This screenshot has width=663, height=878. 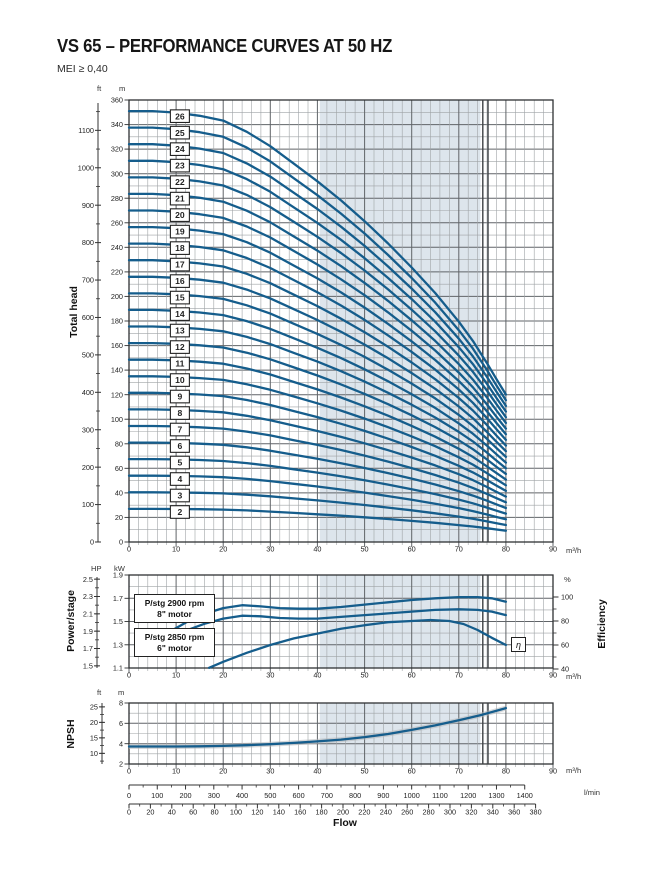 What do you see at coordinates (119, 568) in the screenshot?
I see `power-kw-unit: kW` at bounding box center [119, 568].